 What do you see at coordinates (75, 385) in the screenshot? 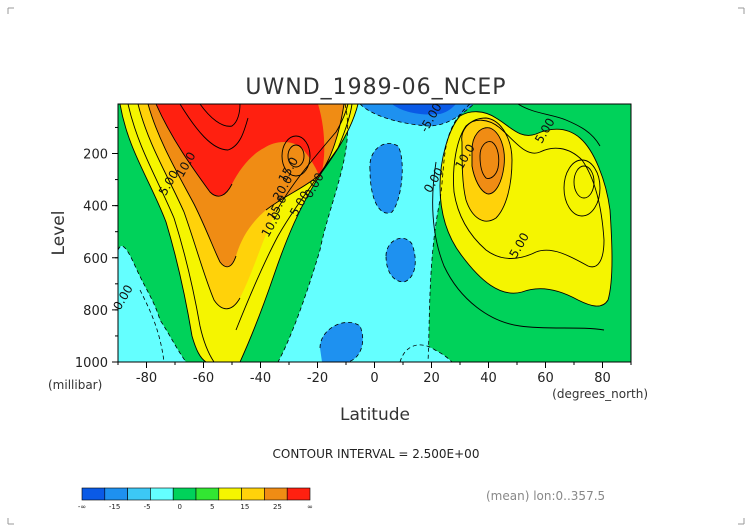
I see `y-axis-unit: (millibar)` at bounding box center [75, 385].